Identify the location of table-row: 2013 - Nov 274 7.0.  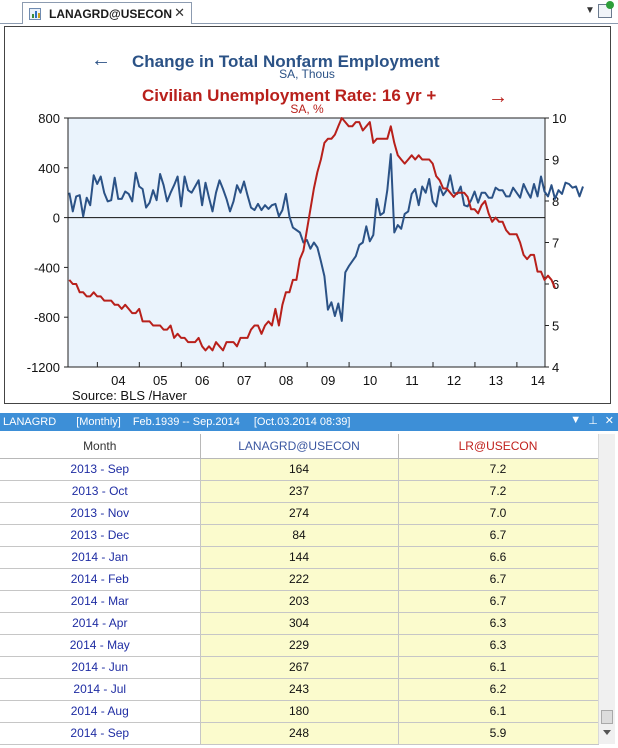
(299, 513).